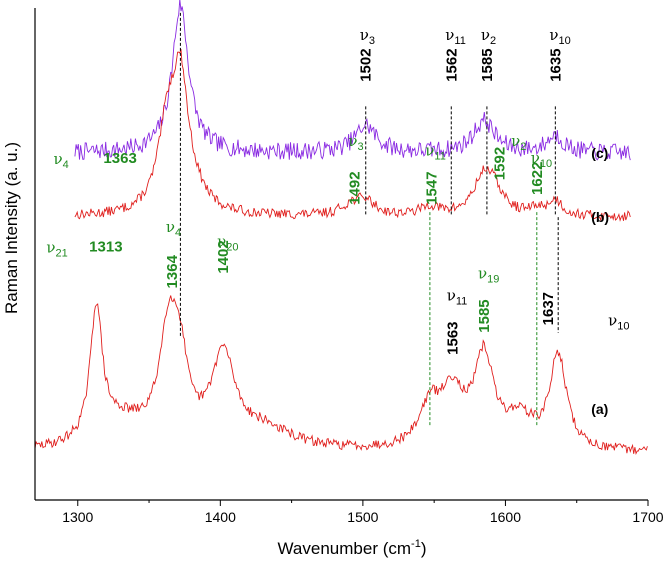 The height and width of the screenshot is (567, 666). Describe the element at coordinates (599, 153) in the screenshot. I see `trace-label-0: (c)` at that location.